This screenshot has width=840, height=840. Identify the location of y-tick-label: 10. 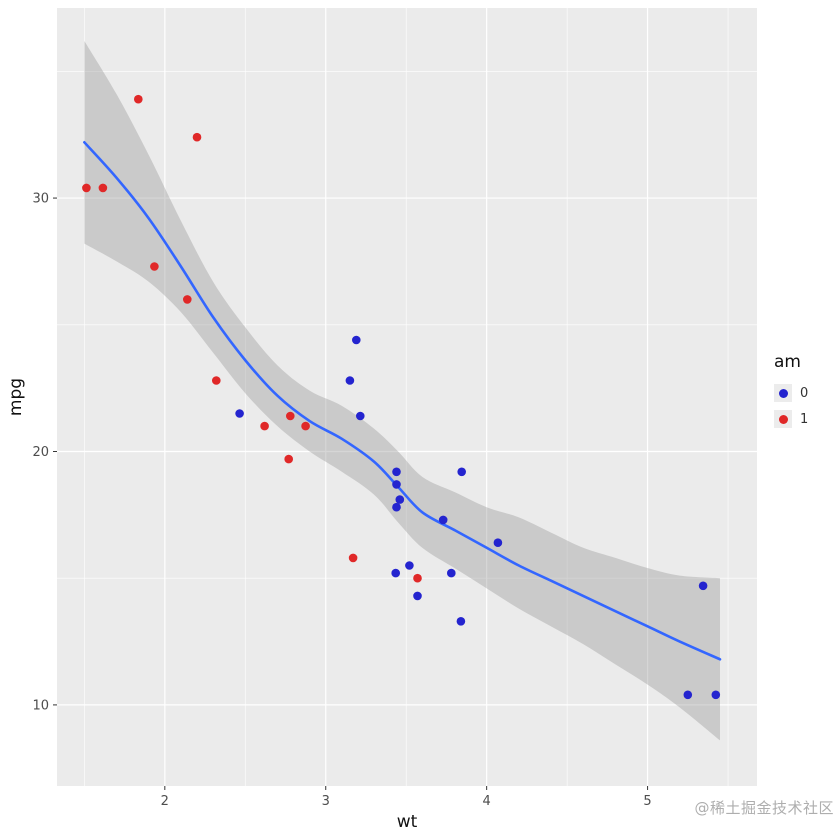
(40, 705).